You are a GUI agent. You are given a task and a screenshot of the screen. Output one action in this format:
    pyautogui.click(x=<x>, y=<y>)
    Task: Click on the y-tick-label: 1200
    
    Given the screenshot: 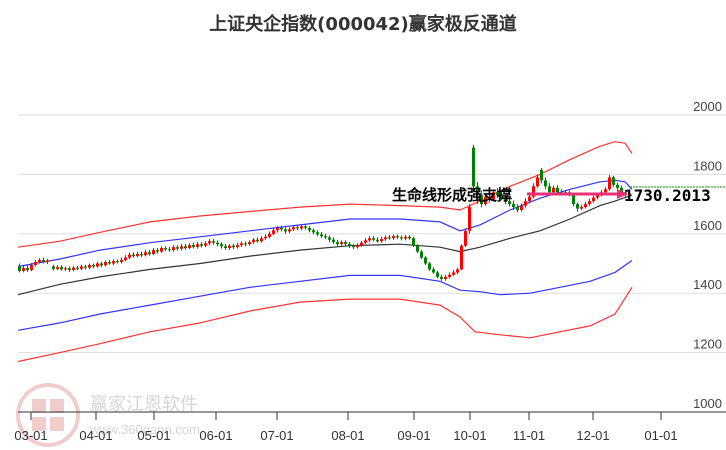 What is the action you would take?
    pyautogui.click(x=707, y=344)
    